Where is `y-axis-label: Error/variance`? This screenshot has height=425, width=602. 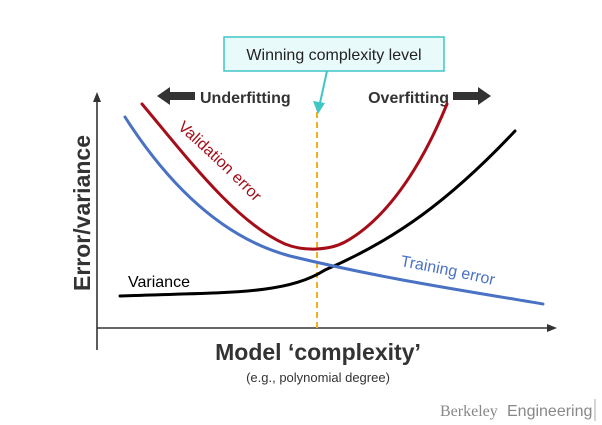 y-axis-label: Error/variance is located at coordinates (82, 213).